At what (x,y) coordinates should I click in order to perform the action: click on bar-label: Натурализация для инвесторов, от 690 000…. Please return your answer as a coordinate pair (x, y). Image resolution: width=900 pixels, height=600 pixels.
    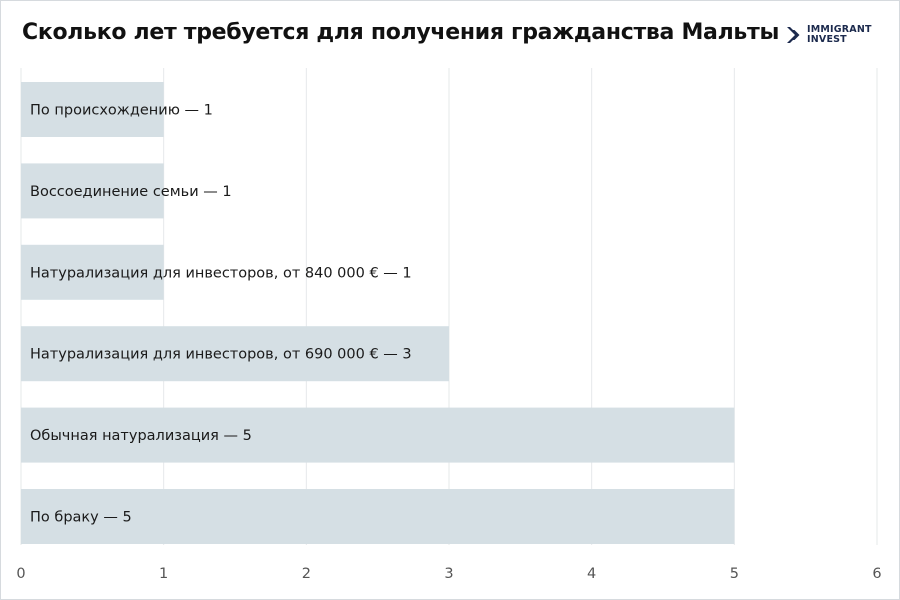
    Looking at the image, I should click on (221, 355).